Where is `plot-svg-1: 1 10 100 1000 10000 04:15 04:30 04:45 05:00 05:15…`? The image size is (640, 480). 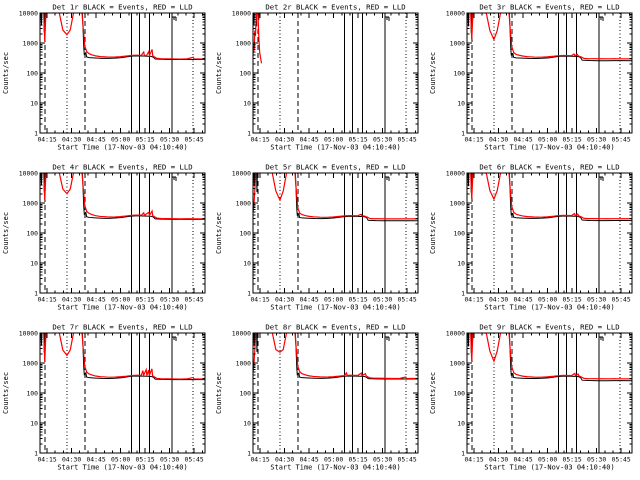
plot-svg-1: 1 10 100 1000 10000 04:15 04:30 04:45 05:00 05:15… is located at coordinates (104, 77).